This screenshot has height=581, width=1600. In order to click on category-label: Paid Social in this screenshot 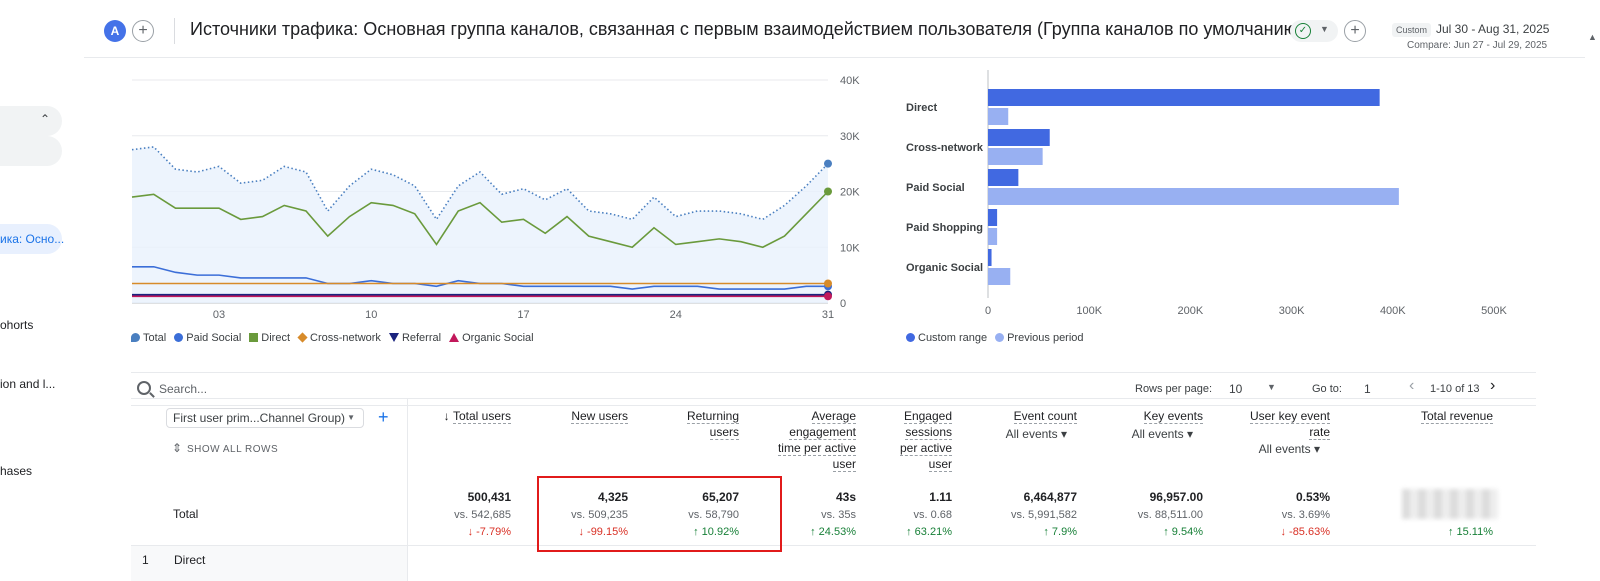, I will do `click(935, 188)`.